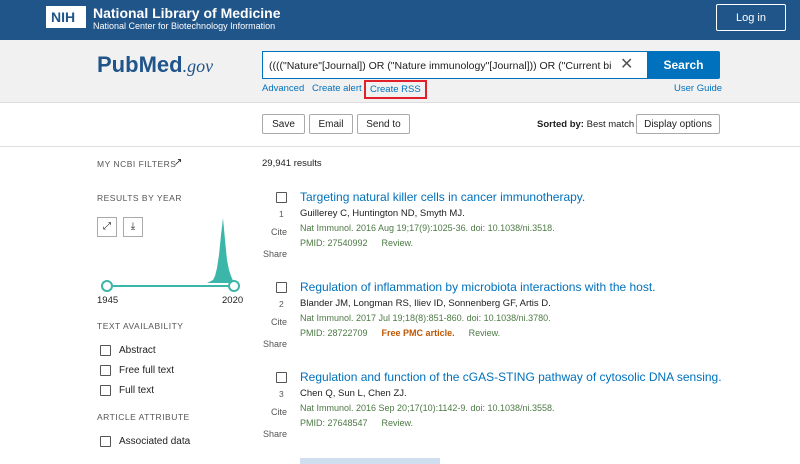 This screenshot has width=800, height=464. What do you see at coordinates (107, 227) in the screenshot?
I see `expand-button: ⤢` at bounding box center [107, 227].